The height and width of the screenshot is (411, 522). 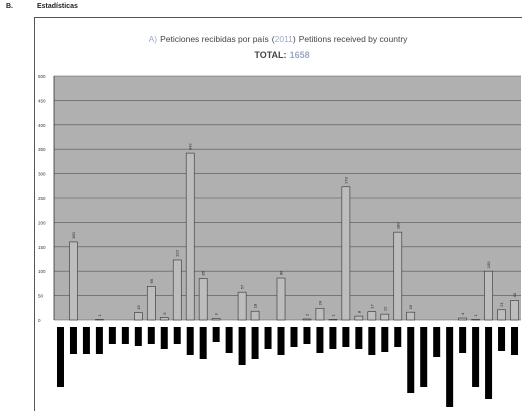 I want to click on y-tick-label: 200, so click(x=42, y=222).